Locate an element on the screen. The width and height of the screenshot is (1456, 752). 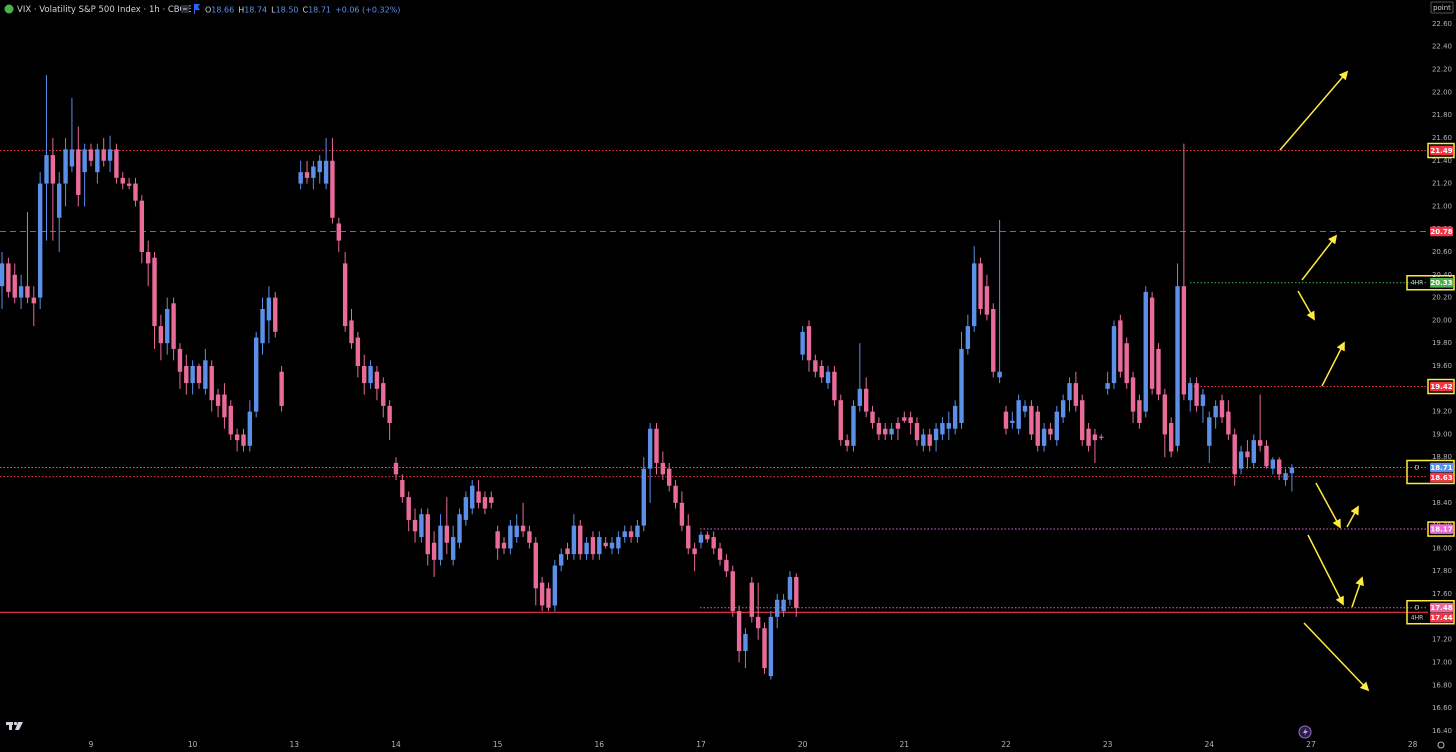
lightning-glyph is located at coordinates (1305, 732).